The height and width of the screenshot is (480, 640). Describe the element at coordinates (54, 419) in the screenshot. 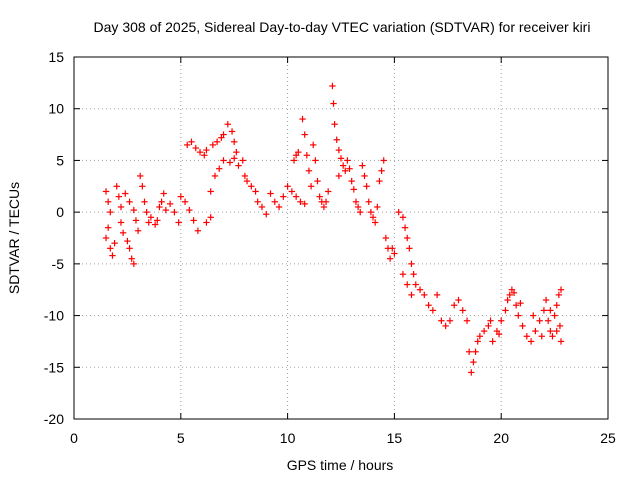

I see `y-tick-label: -20` at that location.